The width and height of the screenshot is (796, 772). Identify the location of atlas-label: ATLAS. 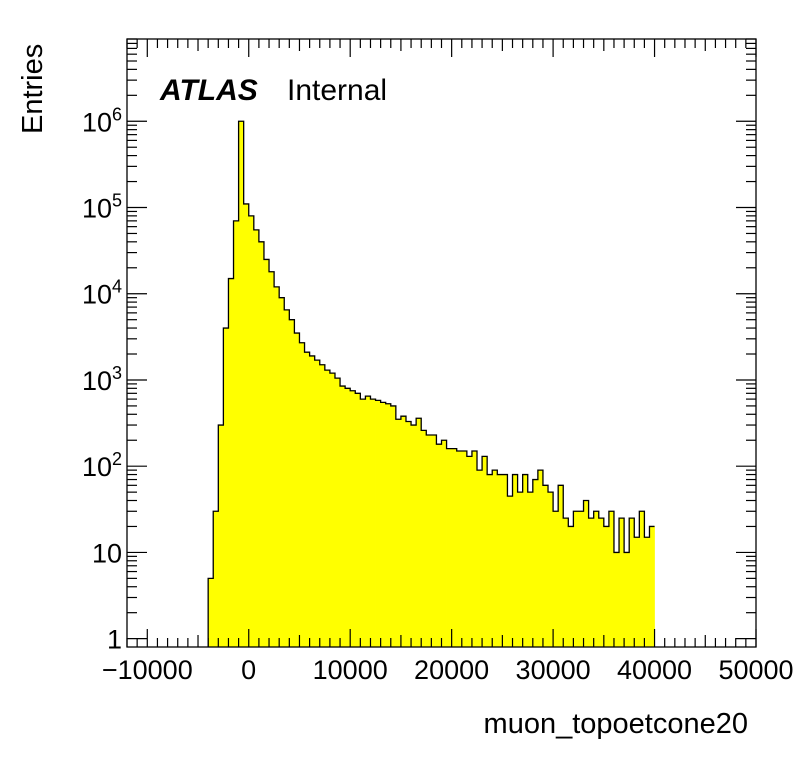
(208, 90).